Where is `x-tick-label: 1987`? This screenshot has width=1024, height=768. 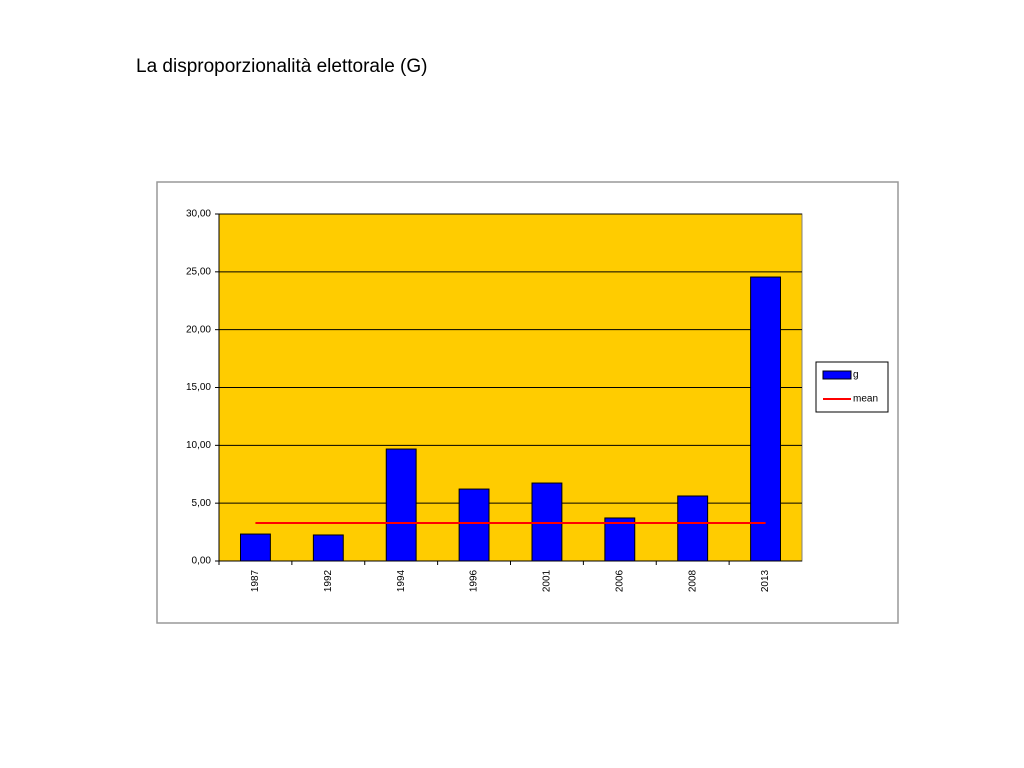
x-tick-label: 1987 is located at coordinates (255, 580).